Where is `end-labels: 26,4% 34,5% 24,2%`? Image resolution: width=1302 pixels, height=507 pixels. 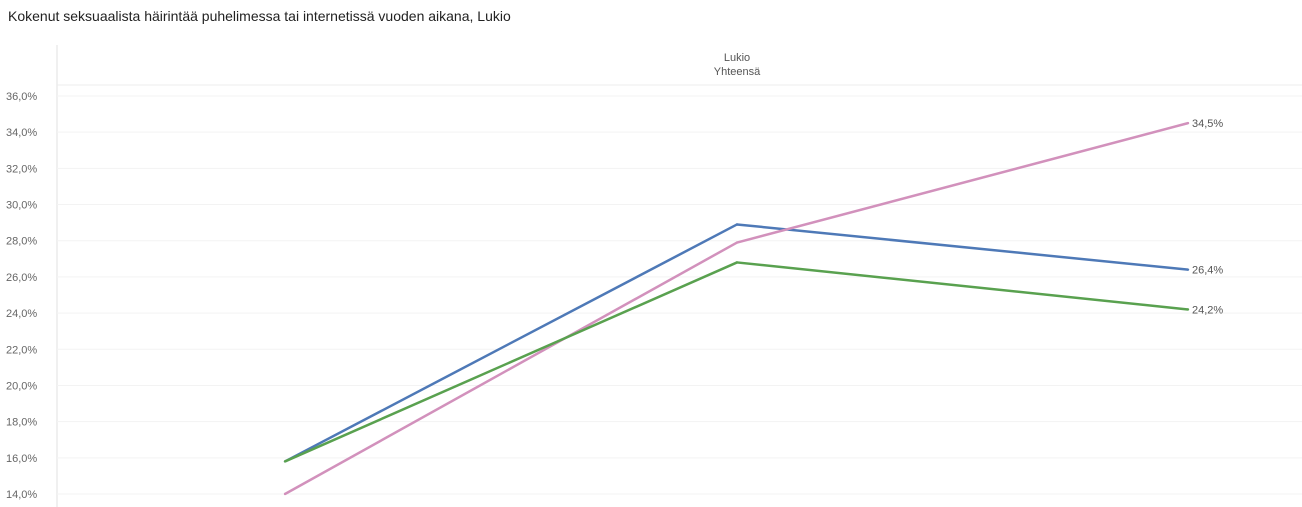
end-labels: 26,4% 34,5% 24,2% is located at coordinates (1207, 217).